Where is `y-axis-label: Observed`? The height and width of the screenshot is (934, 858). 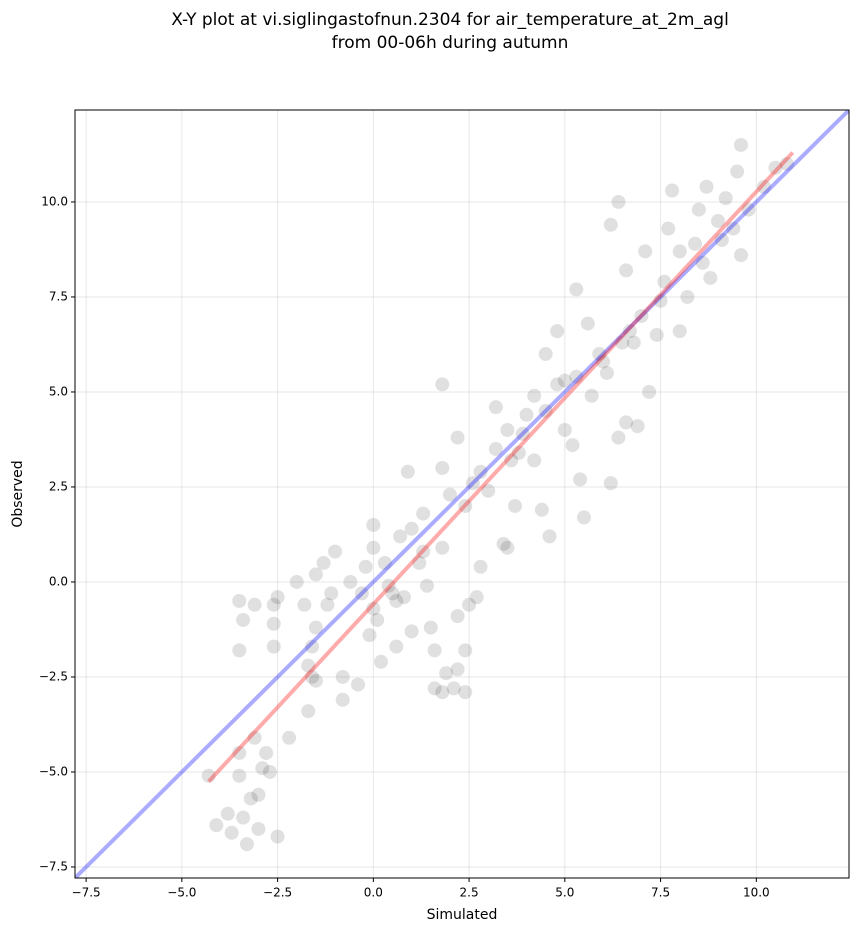
y-axis-label: Observed is located at coordinates (18, 493).